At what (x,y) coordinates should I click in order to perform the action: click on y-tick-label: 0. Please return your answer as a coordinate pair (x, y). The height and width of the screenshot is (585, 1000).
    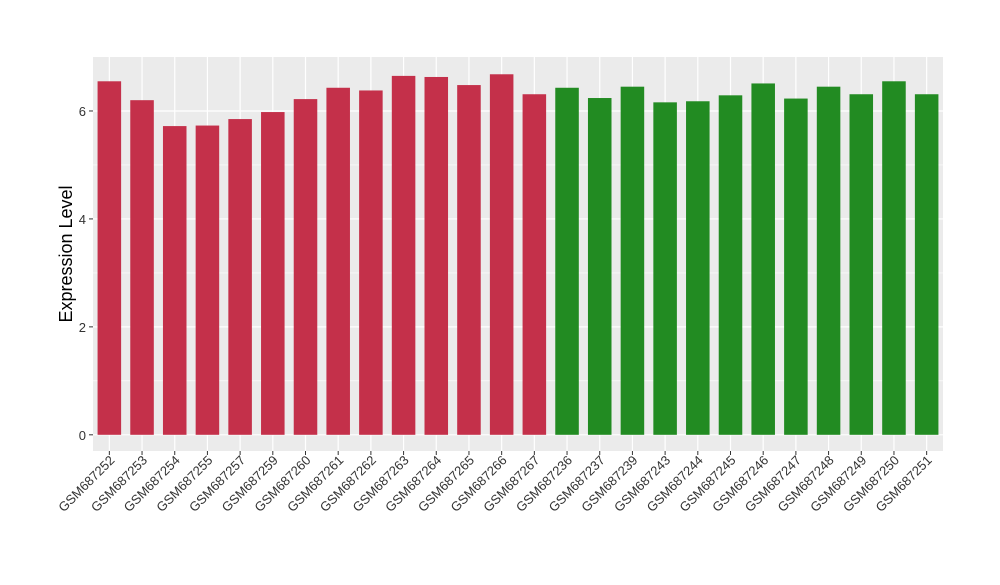
    Looking at the image, I should click on (82, 435).